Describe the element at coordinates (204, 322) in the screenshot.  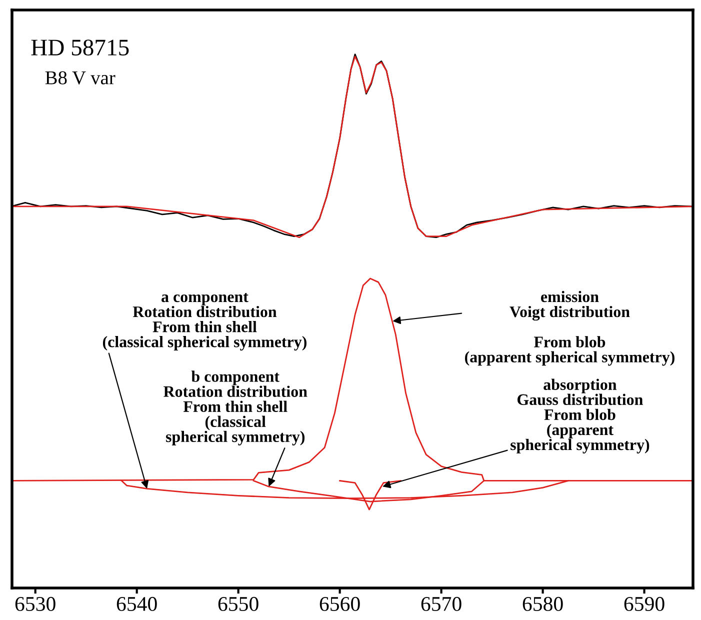
I see `annotation: a component Rotation distribution From thin shell (classical spherical symmetry)` at that location.